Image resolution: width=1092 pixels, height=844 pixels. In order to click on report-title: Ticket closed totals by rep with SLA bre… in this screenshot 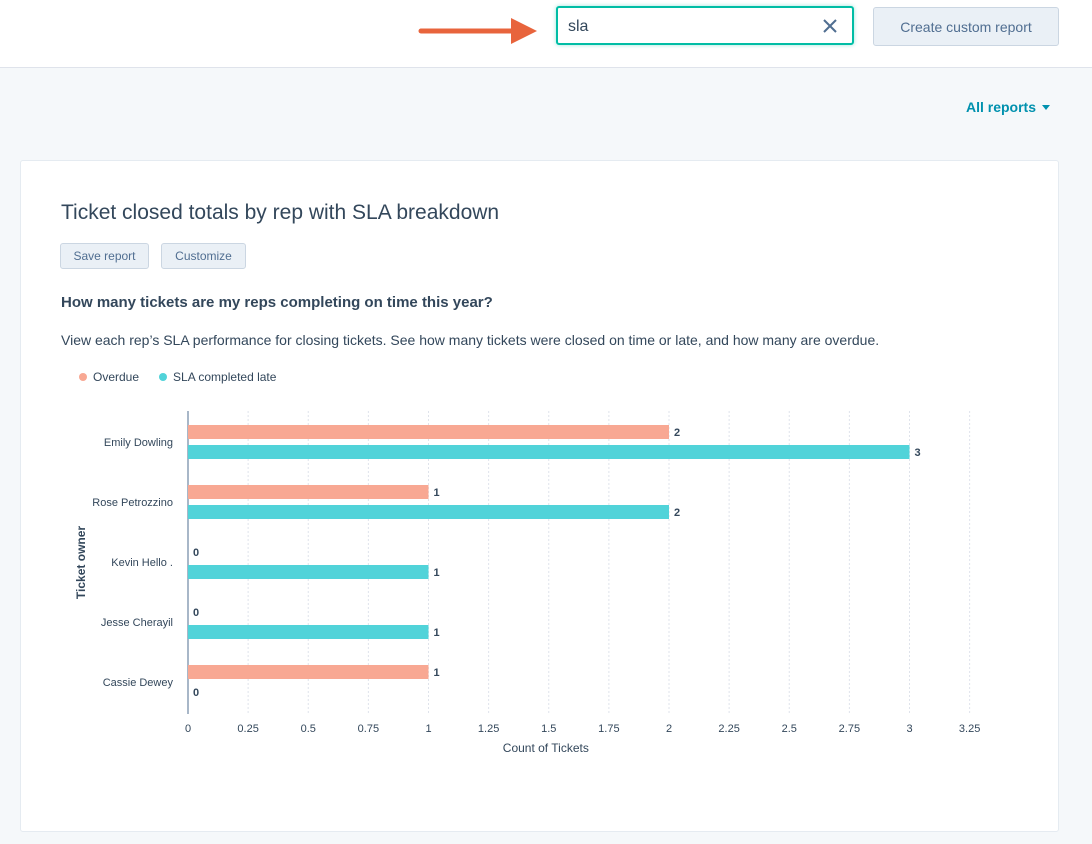, I will do `click(280, 212)`.